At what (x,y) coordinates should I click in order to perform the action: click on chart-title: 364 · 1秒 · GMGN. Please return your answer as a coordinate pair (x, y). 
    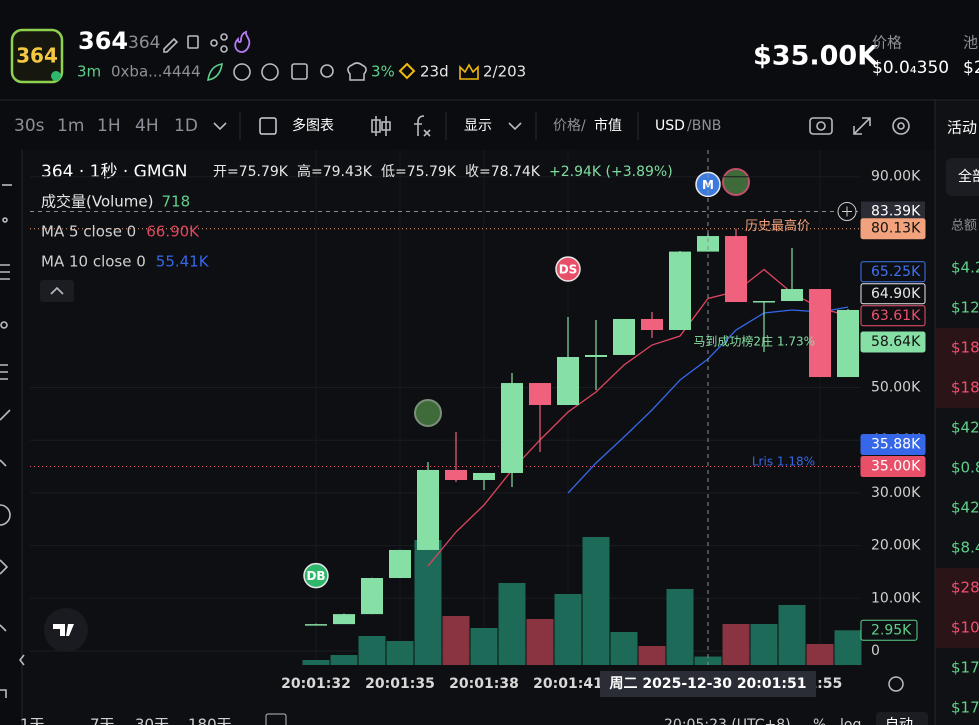
    Looking at the image, I should click on (114, 172).